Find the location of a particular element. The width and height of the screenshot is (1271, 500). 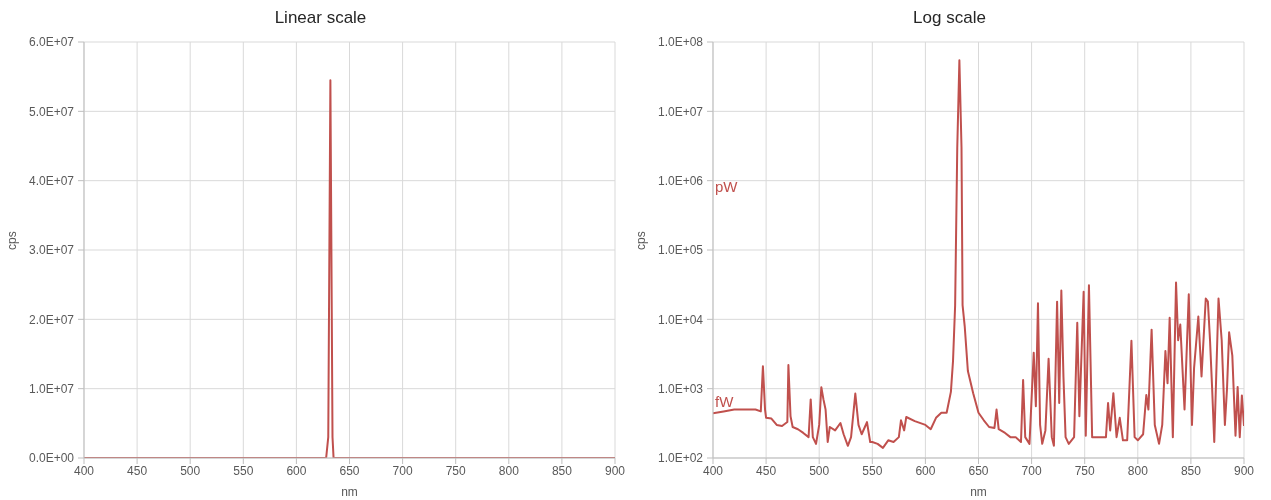

y-tick-label: 1.0E+06 is located at coordinates (680, 180).